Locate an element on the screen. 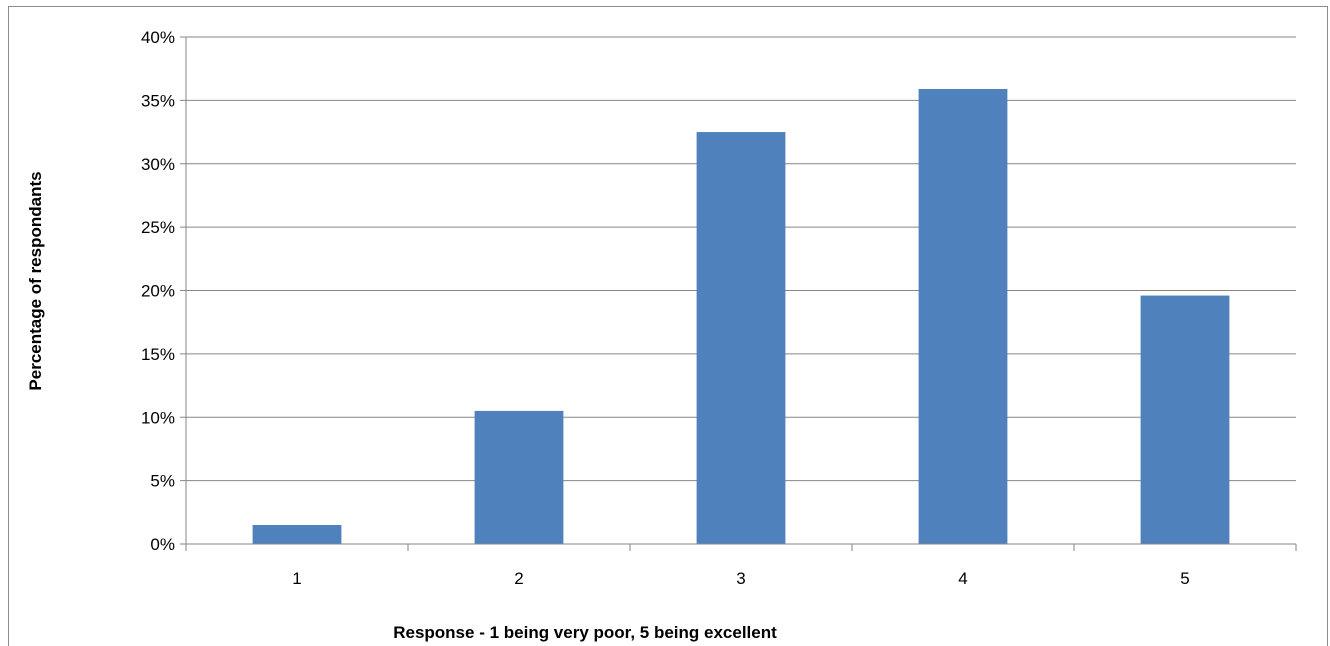  y-tick-label: 10% is located at coordinates (158, 417).